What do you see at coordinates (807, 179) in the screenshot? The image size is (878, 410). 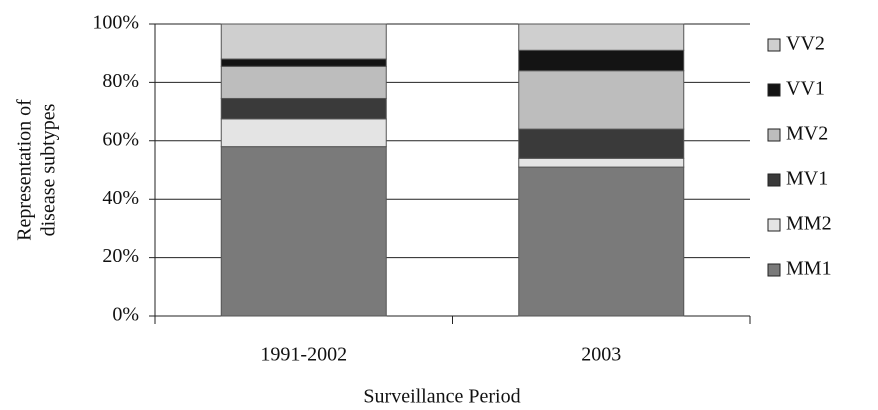 I see `legend-label: MV1` at bounding box center [807, 179].